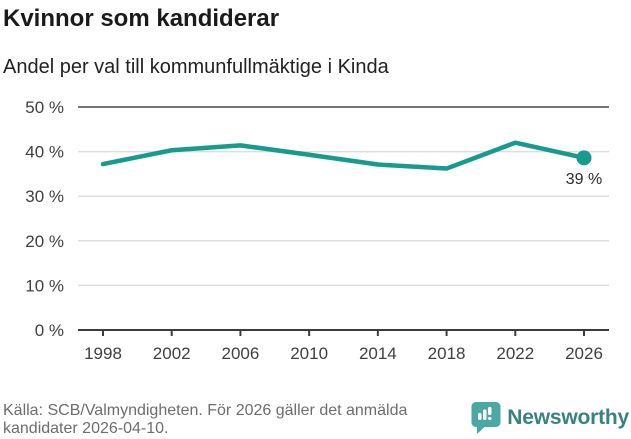 The height and width of the screenshot is (439, 631). What do you see at coordinates (447, 353) in the screenshot?
I see `x-tick-label: 2018` at bounding box center [447, 353].